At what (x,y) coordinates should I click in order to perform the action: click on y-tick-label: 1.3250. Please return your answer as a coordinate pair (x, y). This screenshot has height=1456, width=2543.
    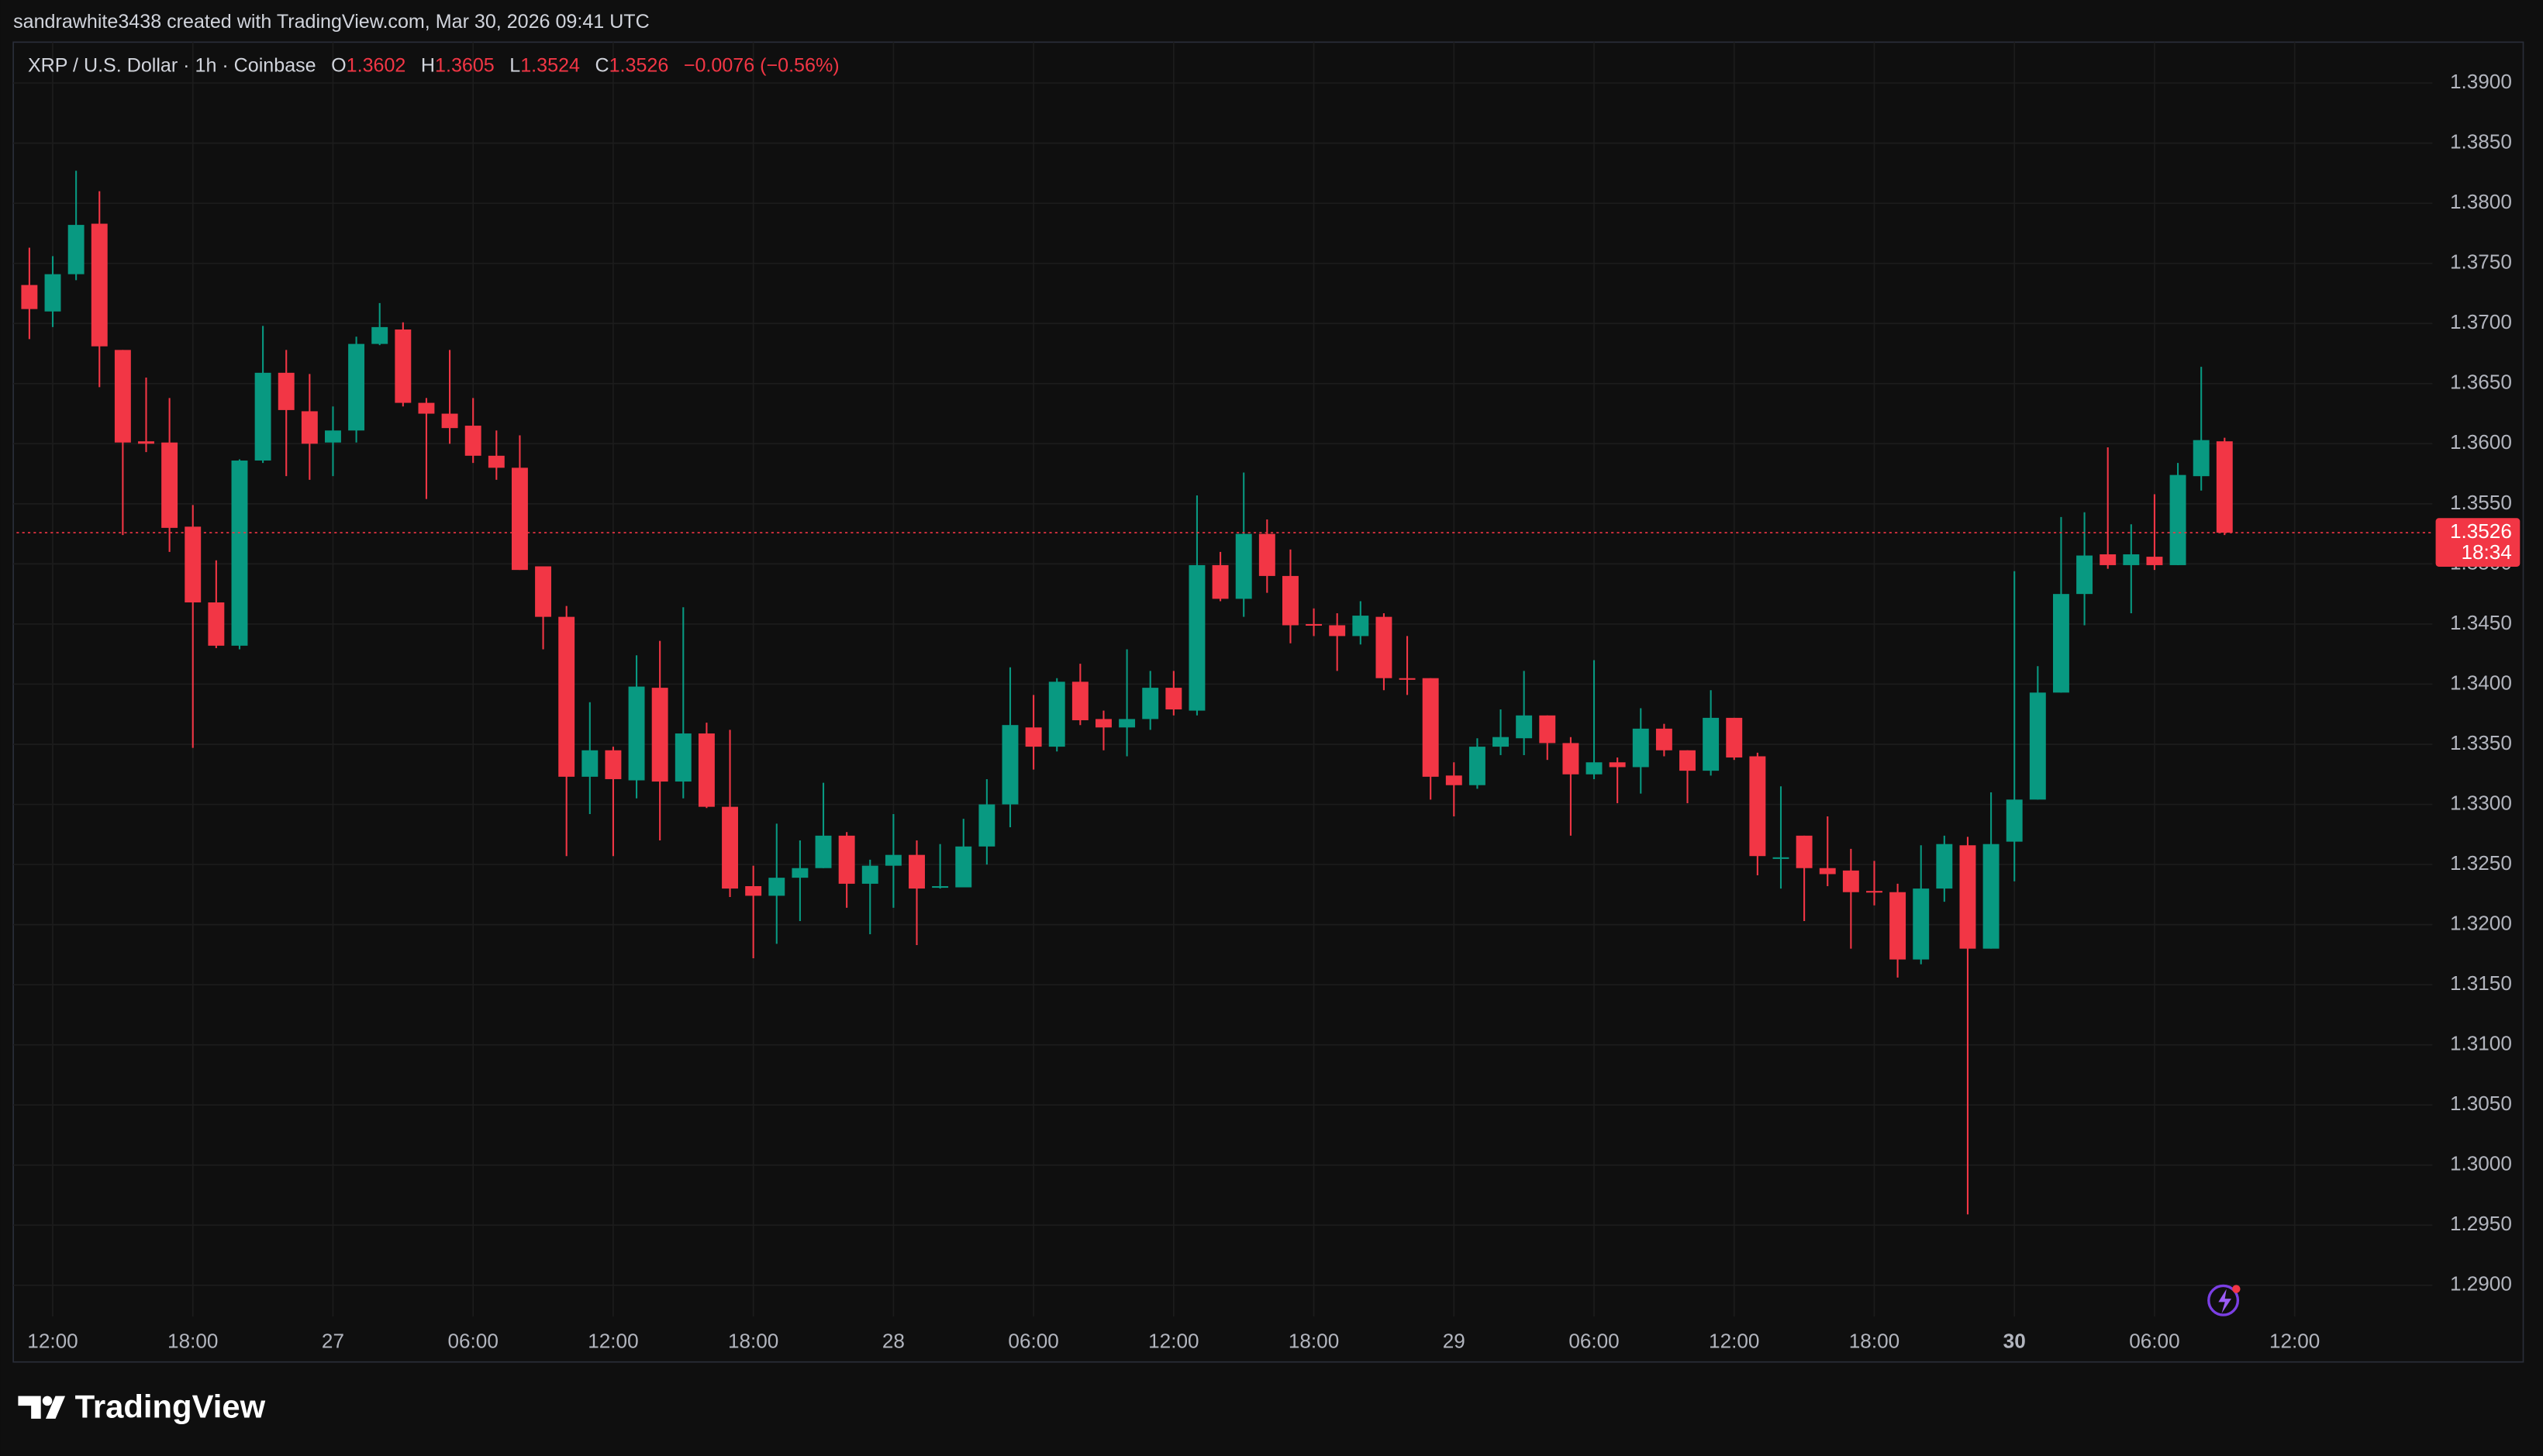
    Looking at the image, I should click on (2481, 863).